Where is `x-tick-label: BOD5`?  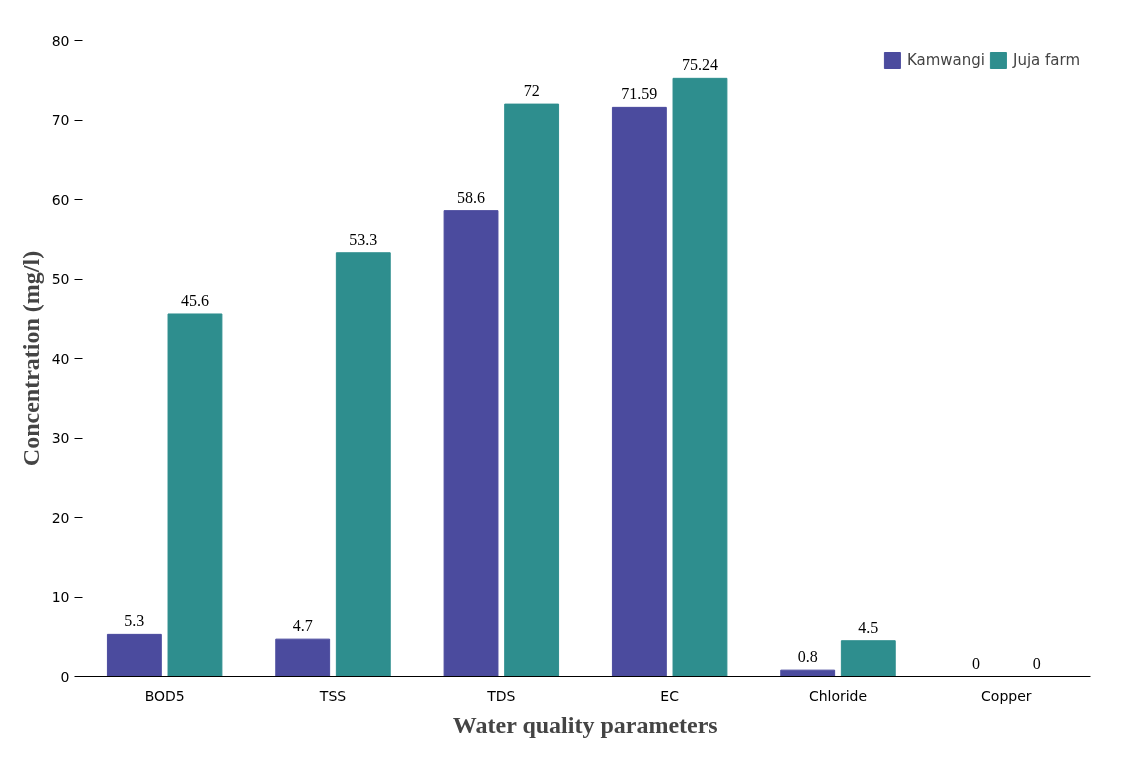 x-tick-label: BOD5 is located at coordinates (164, 695).